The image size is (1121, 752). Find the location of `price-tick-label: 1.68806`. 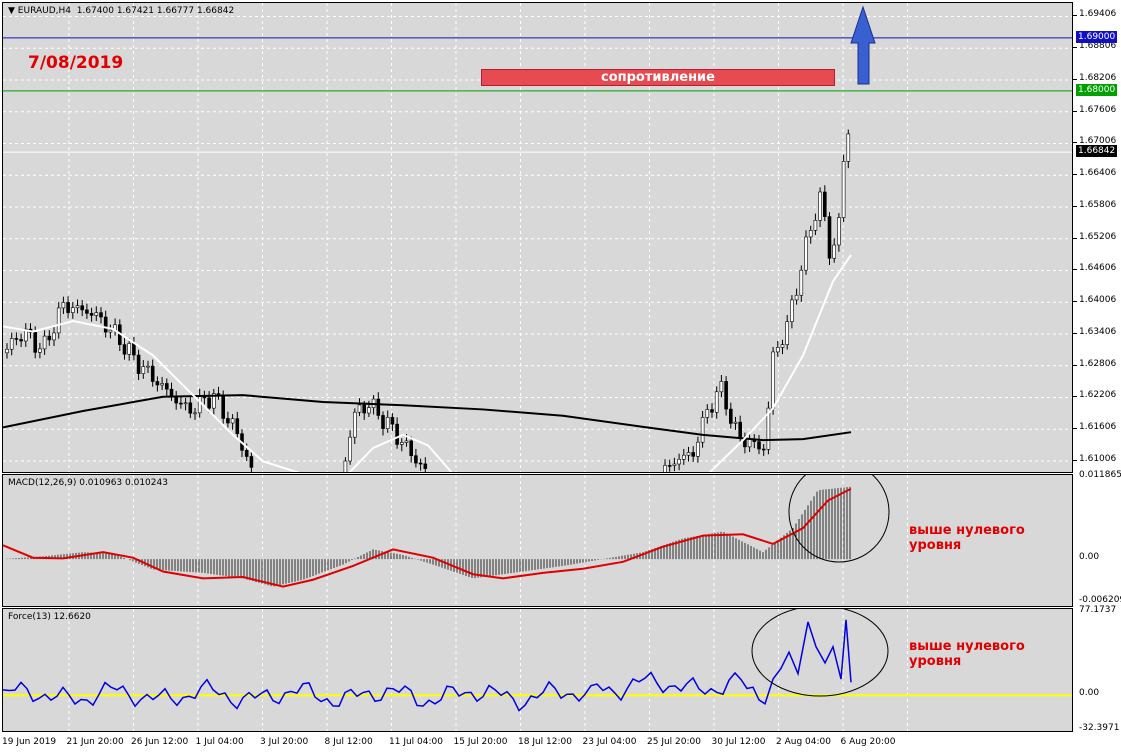

price-tick-label: 1.68806 is located at coordinates (1098, 46).